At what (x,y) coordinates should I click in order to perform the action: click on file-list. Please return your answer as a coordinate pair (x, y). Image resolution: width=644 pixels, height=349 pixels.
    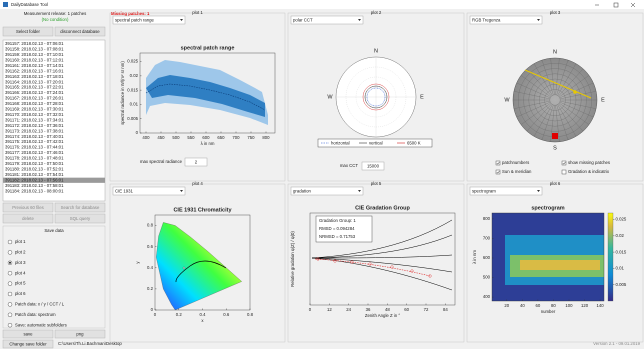
    Looking at the image, I should click on (54, 120).